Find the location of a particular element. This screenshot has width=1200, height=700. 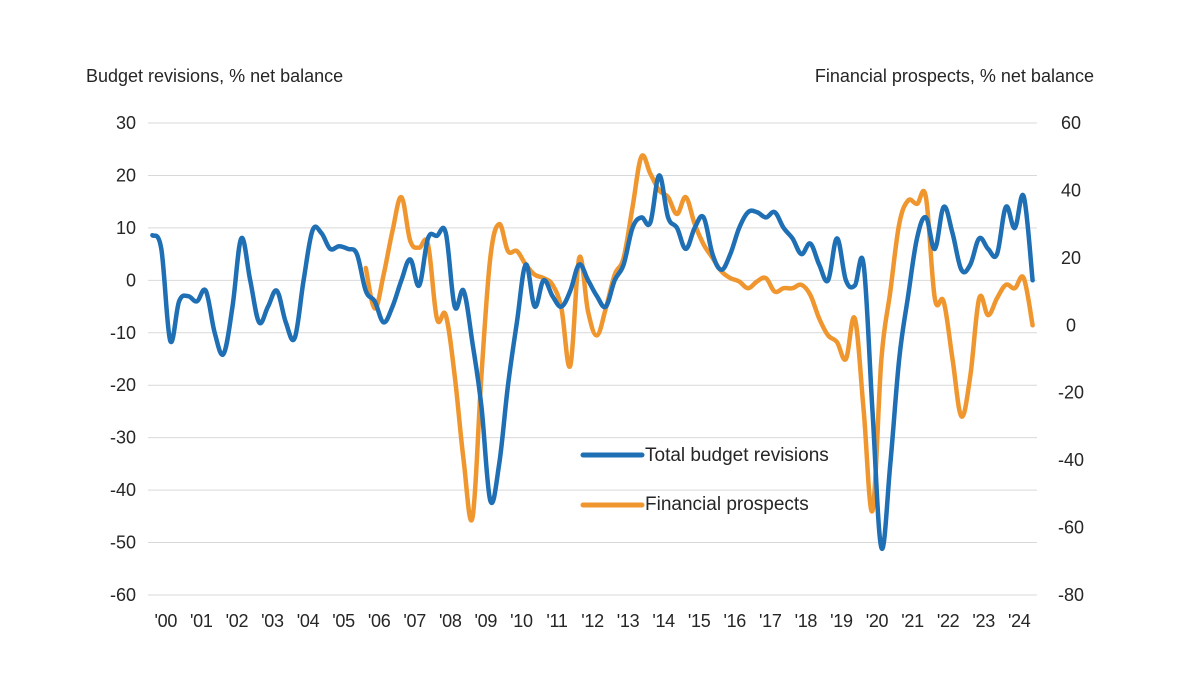

x-tick-label: '21 is located at coordinates (912, 621).